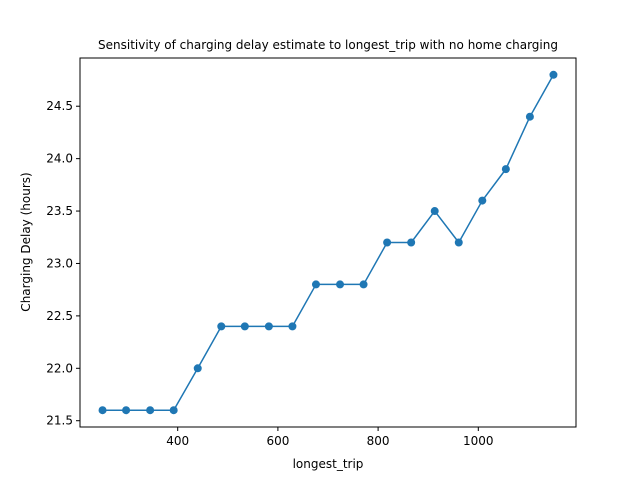  I want to click on x-axis-ticks: 400 600 800 1000, so click(330, 437).